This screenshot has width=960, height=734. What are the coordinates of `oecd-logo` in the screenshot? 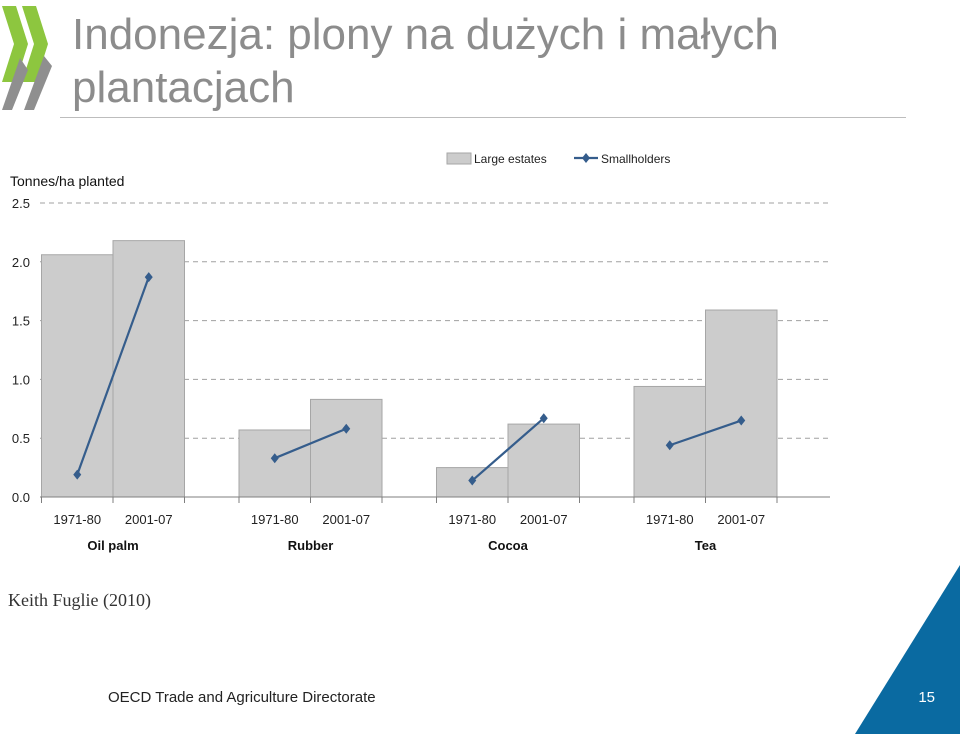 It's located at (27, 58).